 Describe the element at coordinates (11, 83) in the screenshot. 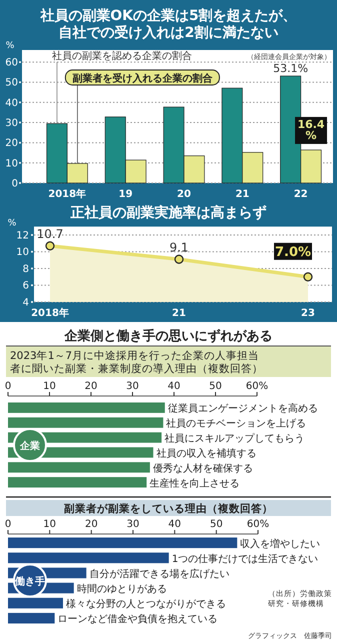

I see `y-tick-label: 50` at that location.